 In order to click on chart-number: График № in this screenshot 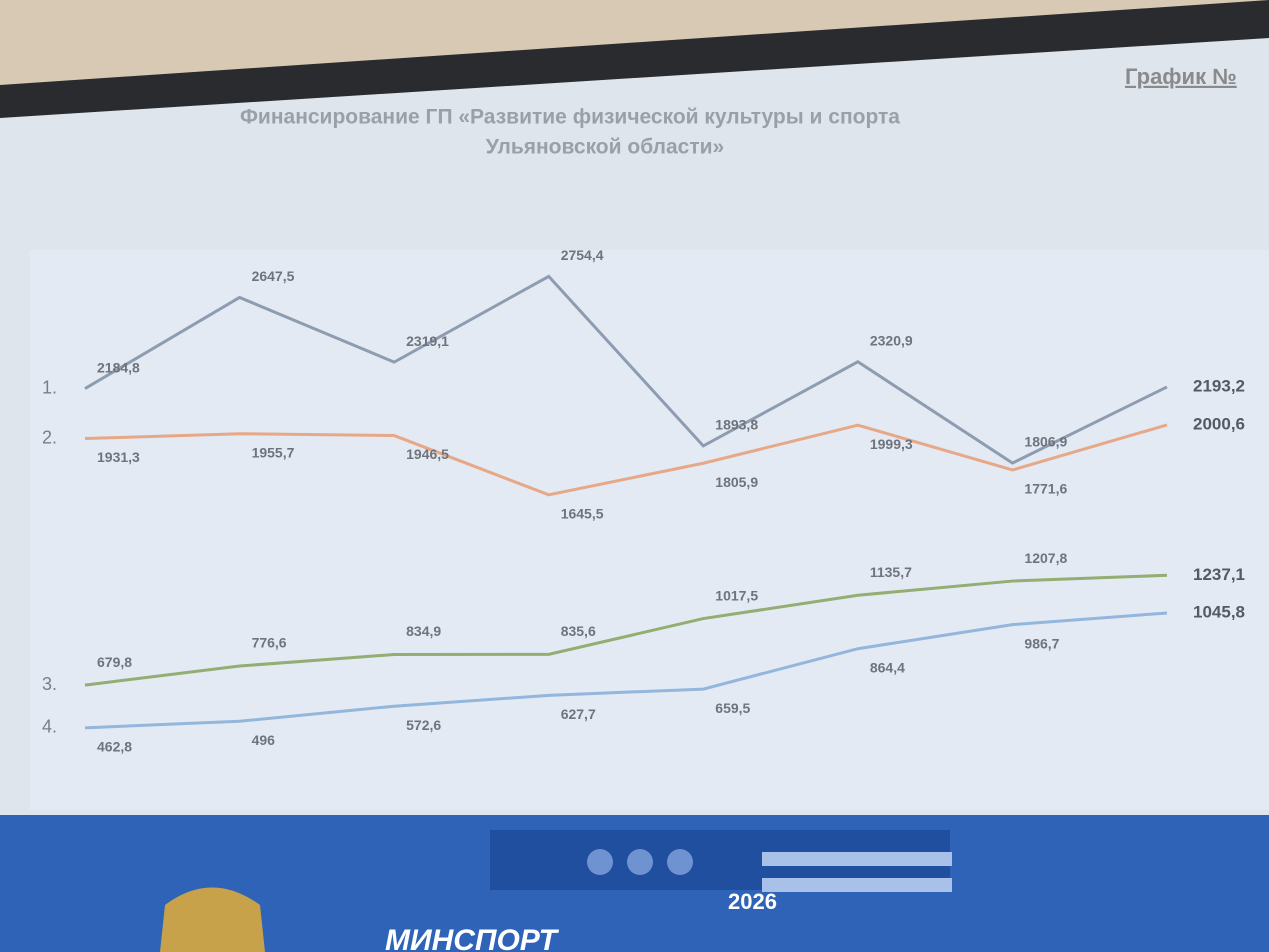, I will do `click(1181, 76)`.